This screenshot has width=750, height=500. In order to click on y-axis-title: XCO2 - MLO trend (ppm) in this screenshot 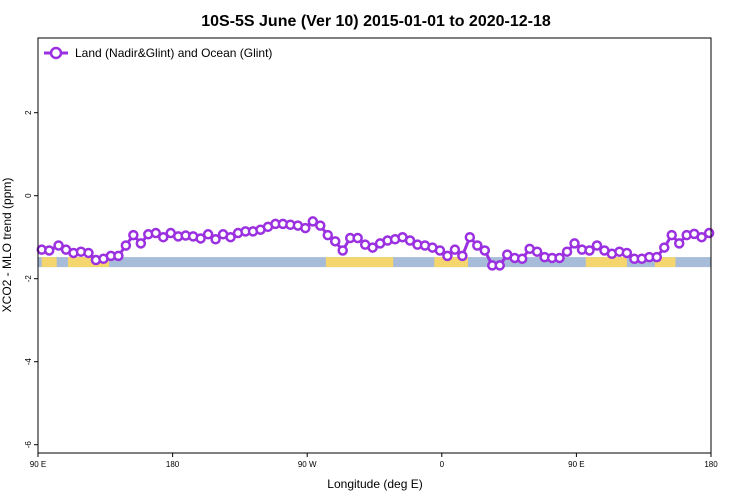, I will do `click(7, 245)`.